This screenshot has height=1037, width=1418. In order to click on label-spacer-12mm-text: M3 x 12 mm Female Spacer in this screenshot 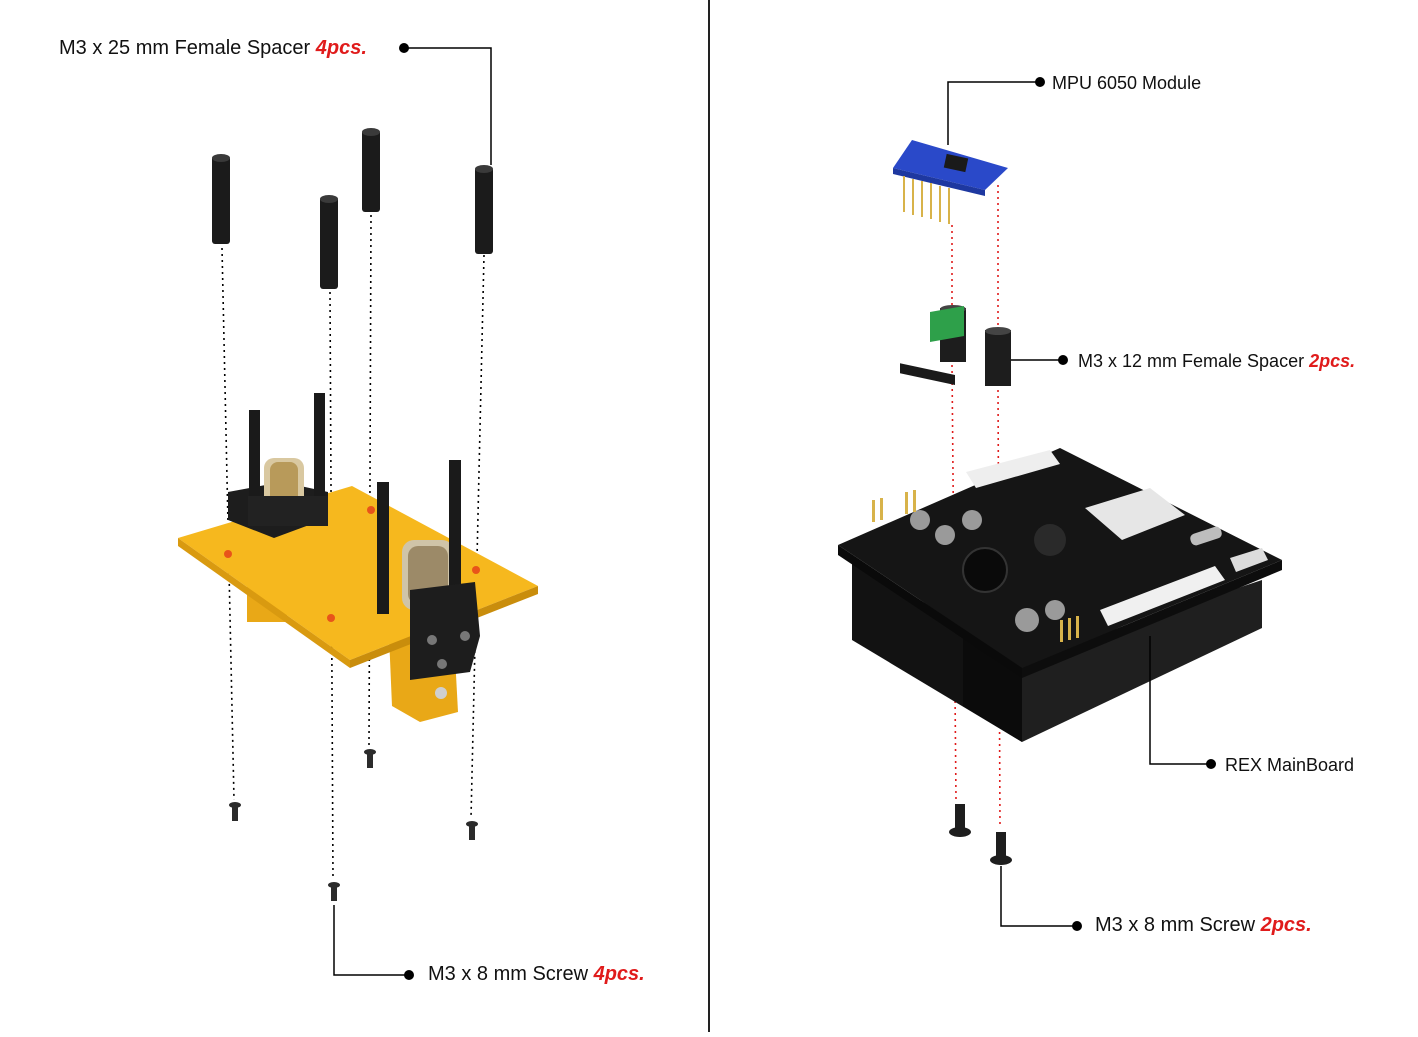, I will do `click(1191, 361)`.